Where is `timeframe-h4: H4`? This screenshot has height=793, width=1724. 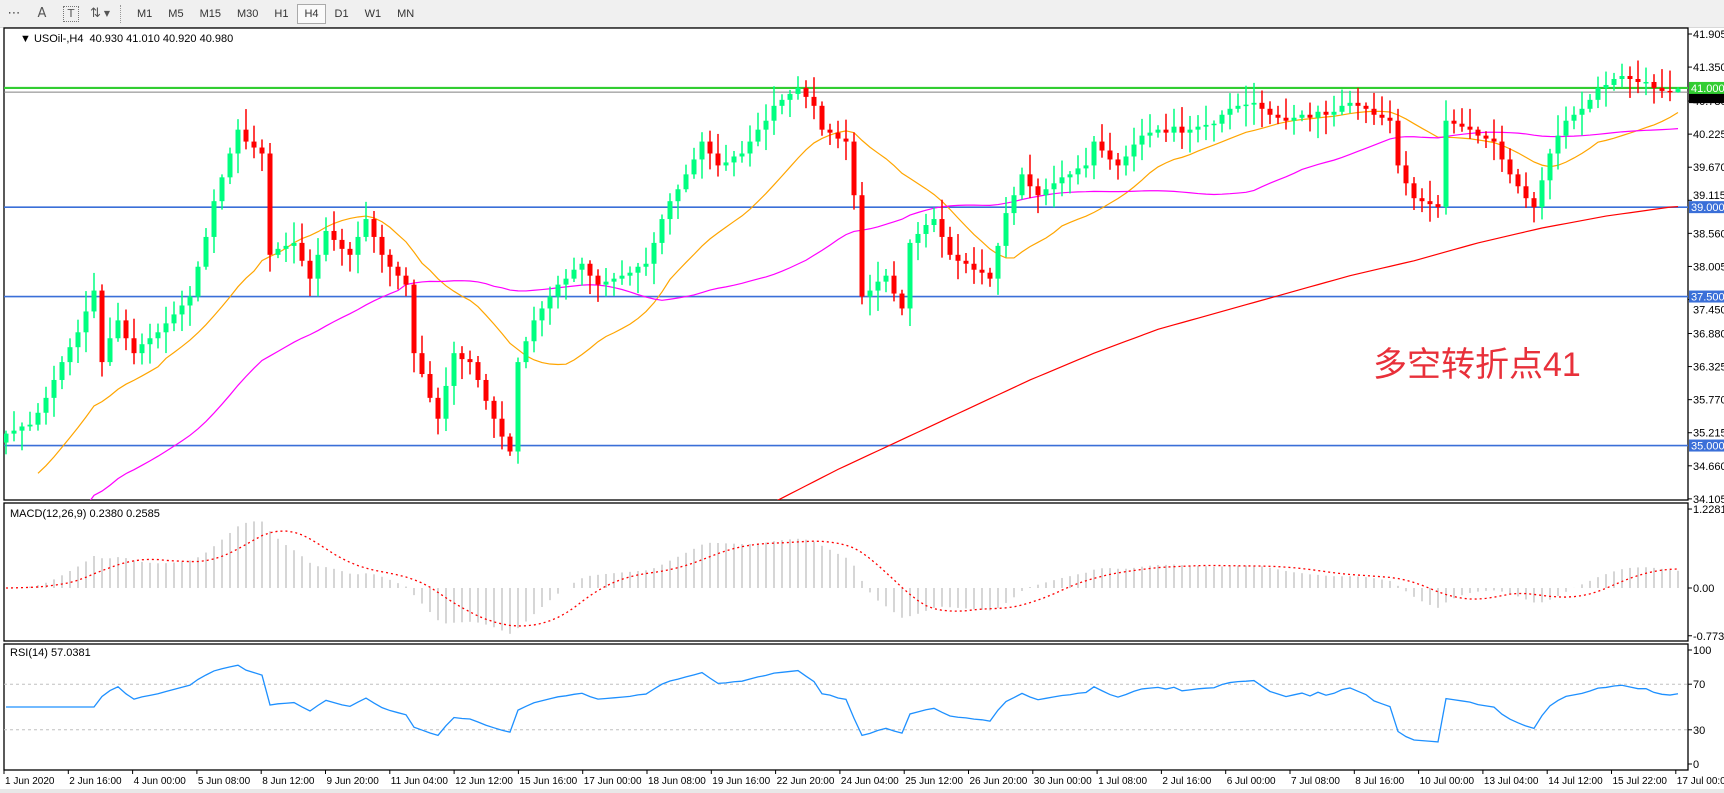
timeframe-h4: H4 is located at coordinates (311, 13).